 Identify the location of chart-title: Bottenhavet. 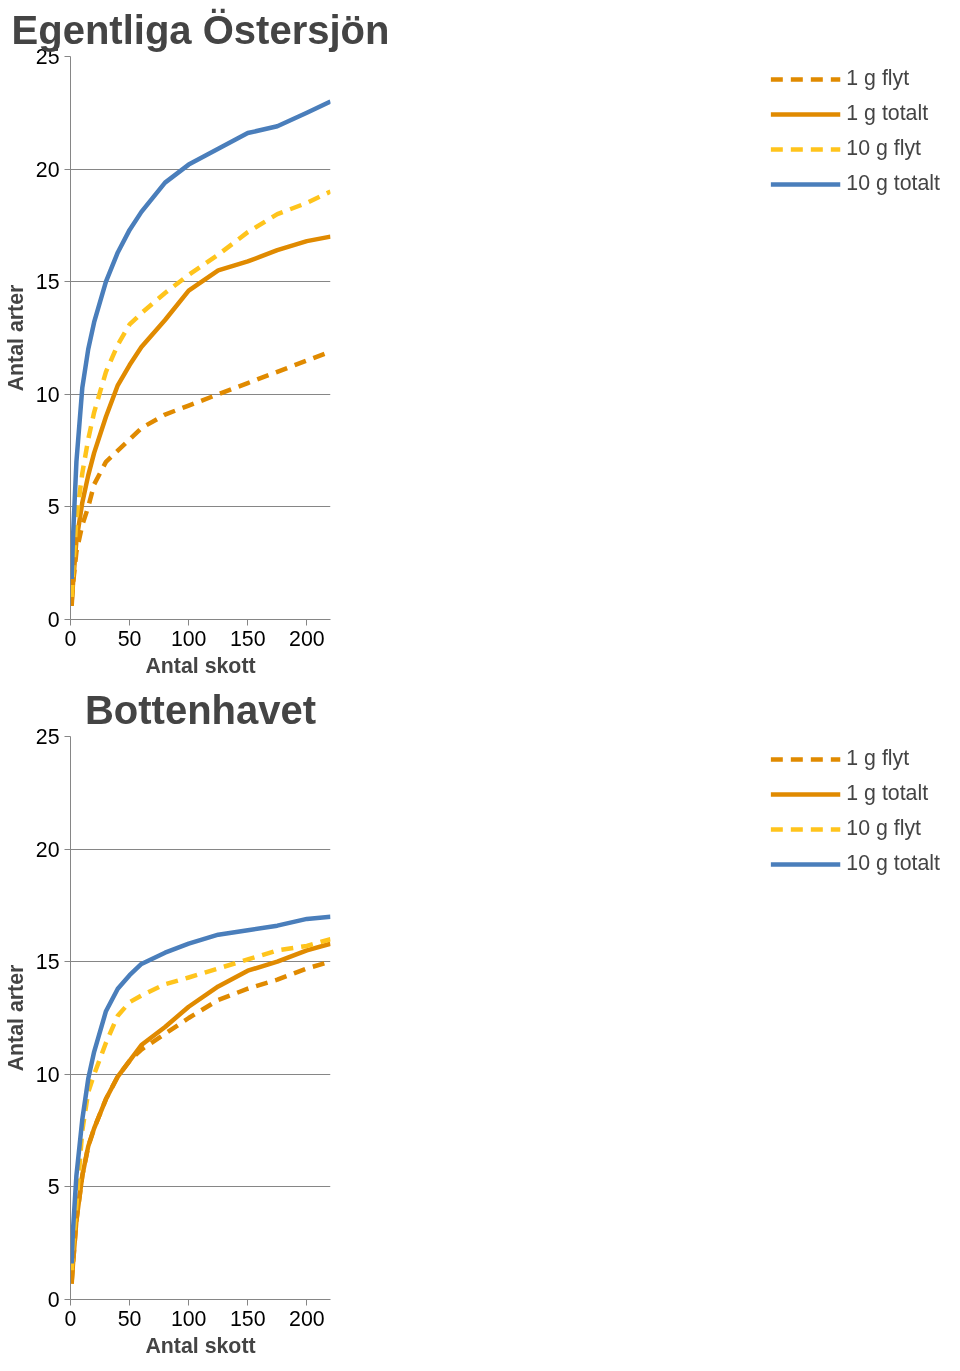
(200, 709).